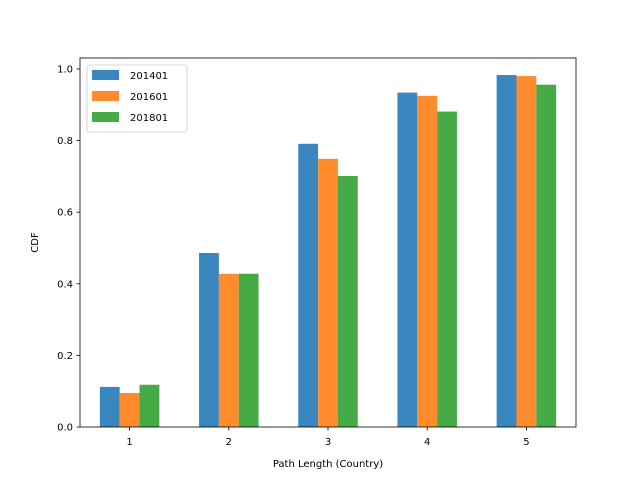 The image size is (640, 480). What do you see at coordinates (68, 249) in the screenshot?
I see `y-axis-ticks: 0.0 0.2 0.4 0.6 0.8 1.0` at bounding box center [68, 249].